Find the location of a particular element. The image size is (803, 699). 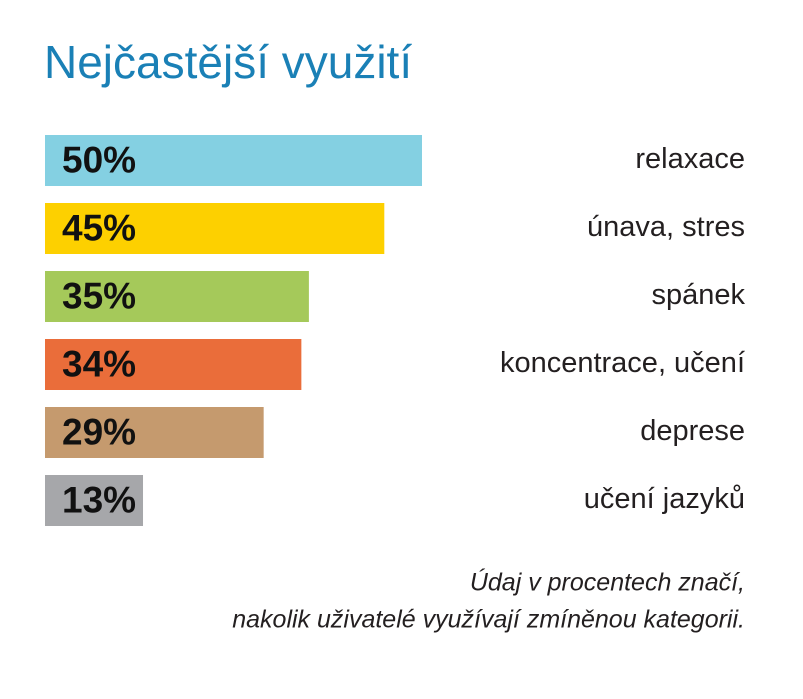

value-label: 29% is located at coordinates (99, 431).